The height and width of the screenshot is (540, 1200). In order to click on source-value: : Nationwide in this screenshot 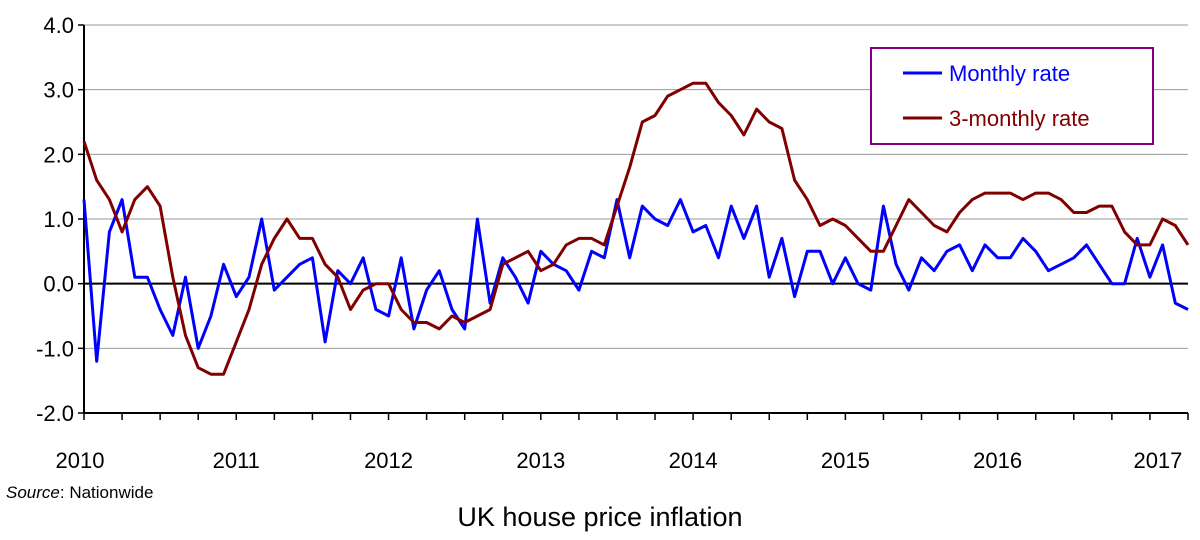, I will do `click(106, 492)`.